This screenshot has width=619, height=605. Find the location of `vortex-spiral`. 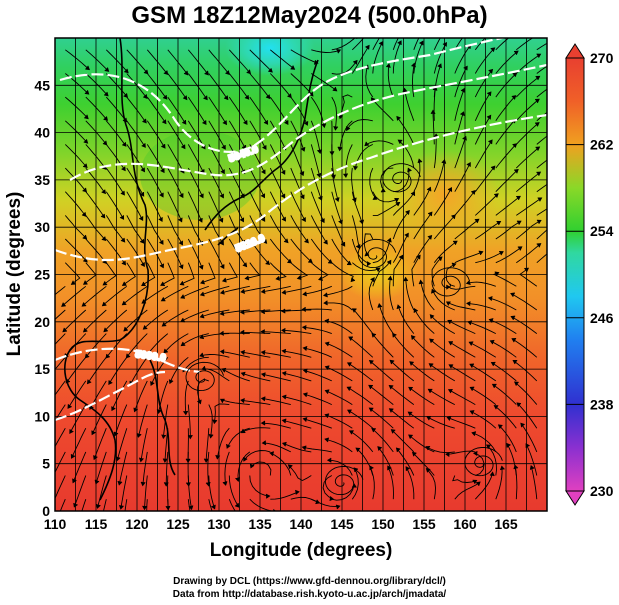

vortex-spiral is located at coordinates (483, 462).